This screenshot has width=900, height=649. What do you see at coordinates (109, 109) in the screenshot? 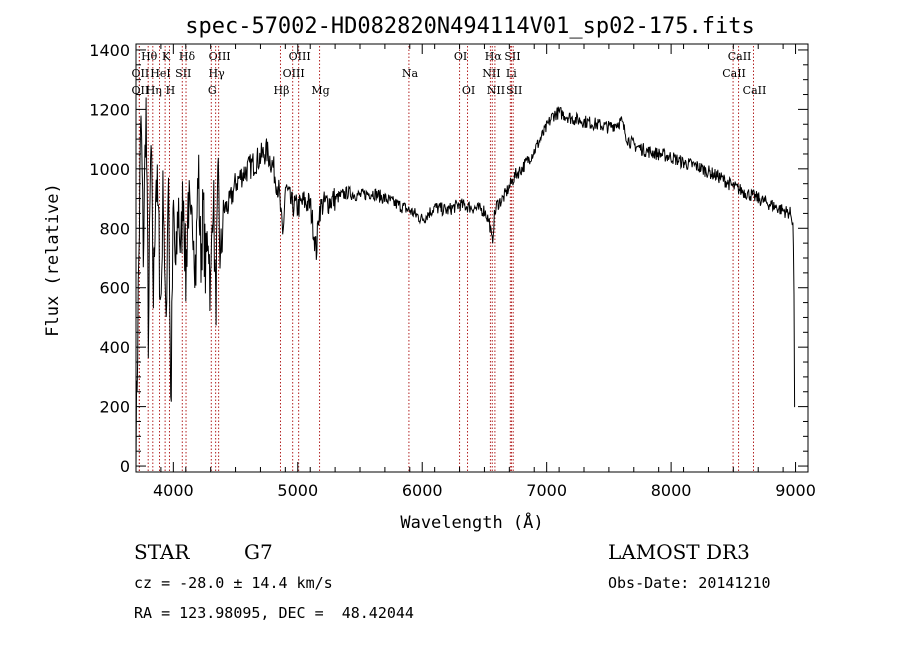
I see `y-tick-label: 1200` at bounding box center [109, 109].